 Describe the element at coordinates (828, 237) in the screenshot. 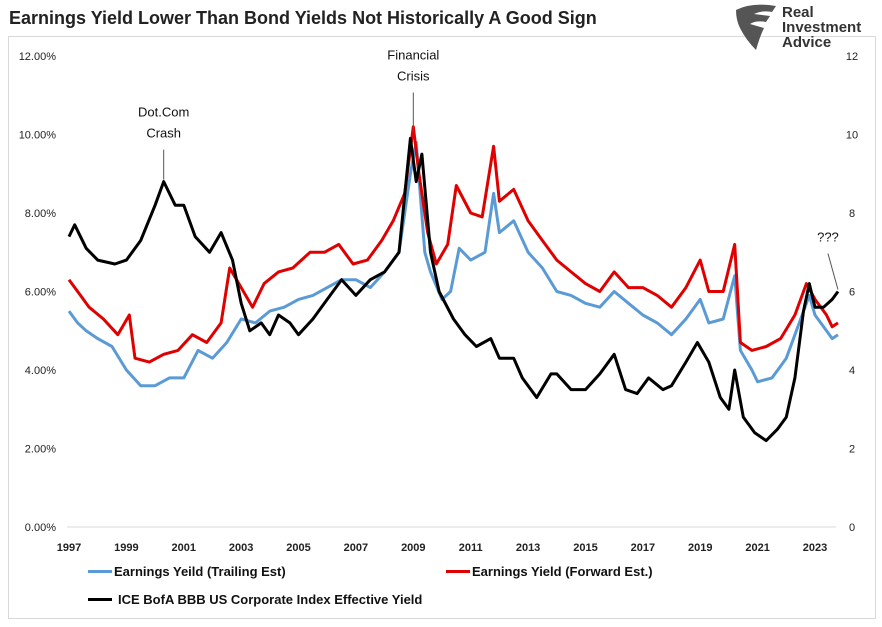

I see `annotation-label: ???` at that location.